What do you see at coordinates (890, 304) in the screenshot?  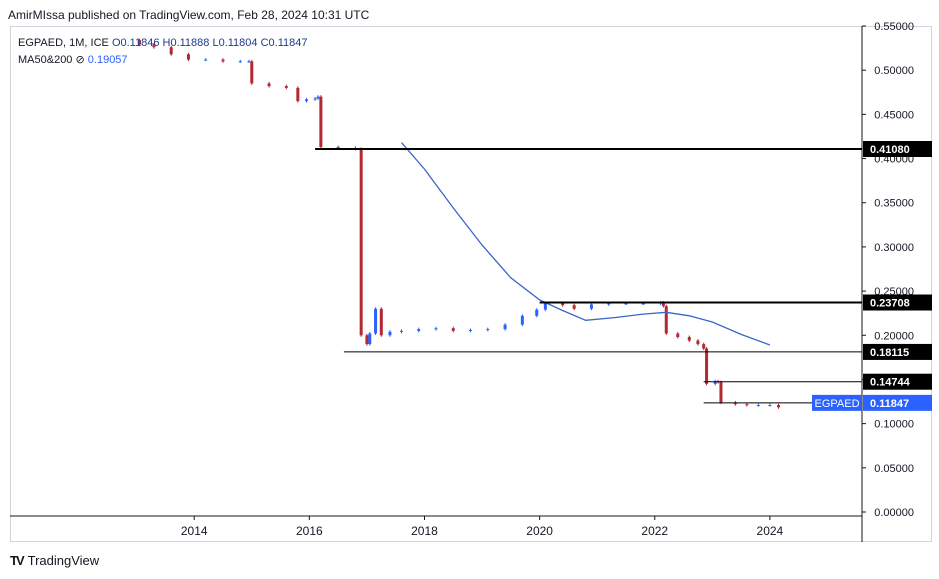 I see `level-tag-label: 0.23708` at bounding box center [890, 304].